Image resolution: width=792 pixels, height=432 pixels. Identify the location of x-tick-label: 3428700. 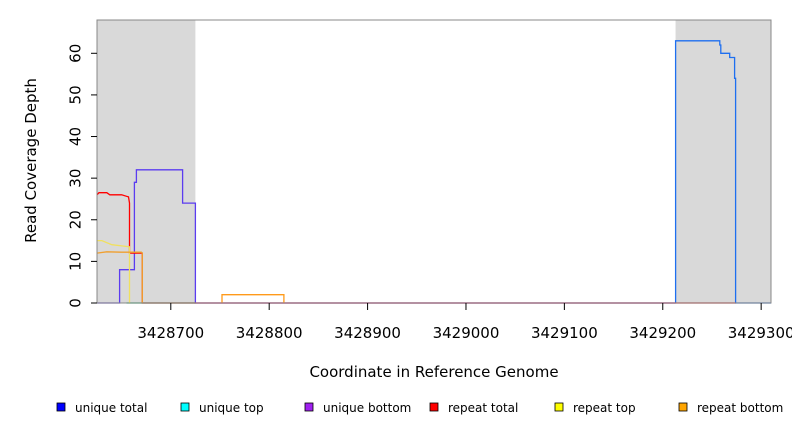
(170, 333).